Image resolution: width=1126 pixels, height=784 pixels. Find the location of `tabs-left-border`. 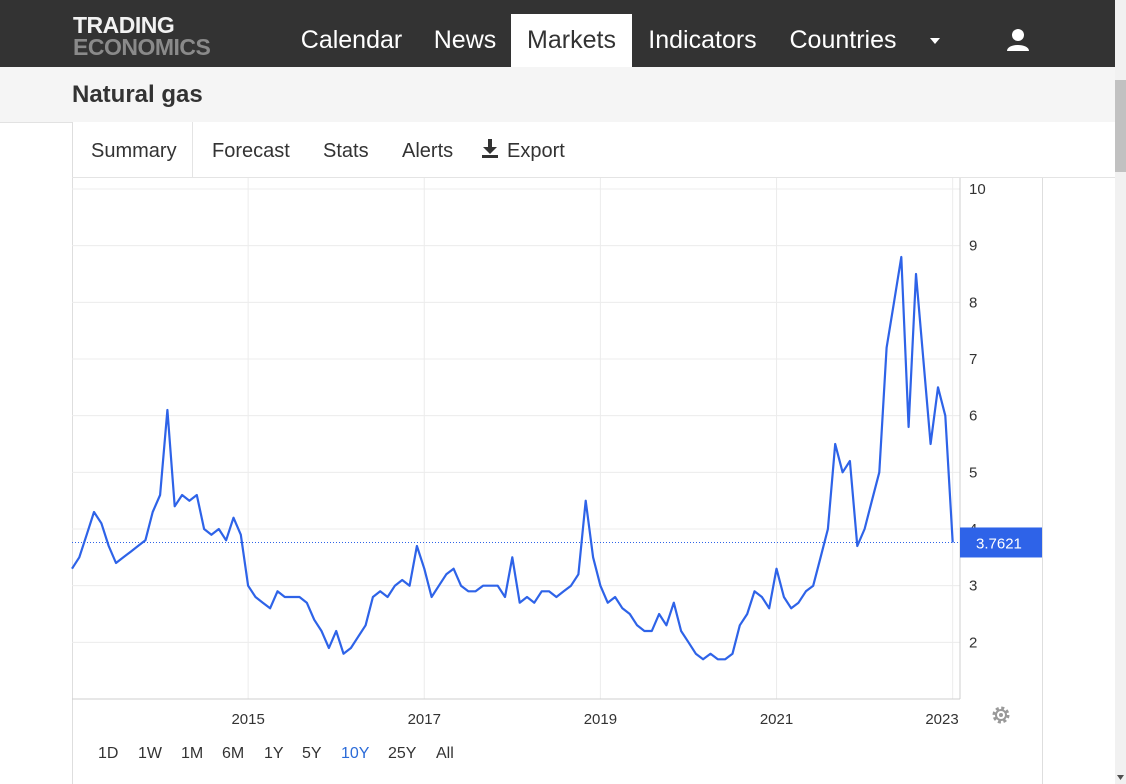

tabs-left-border is located at coordinates (72, 149).